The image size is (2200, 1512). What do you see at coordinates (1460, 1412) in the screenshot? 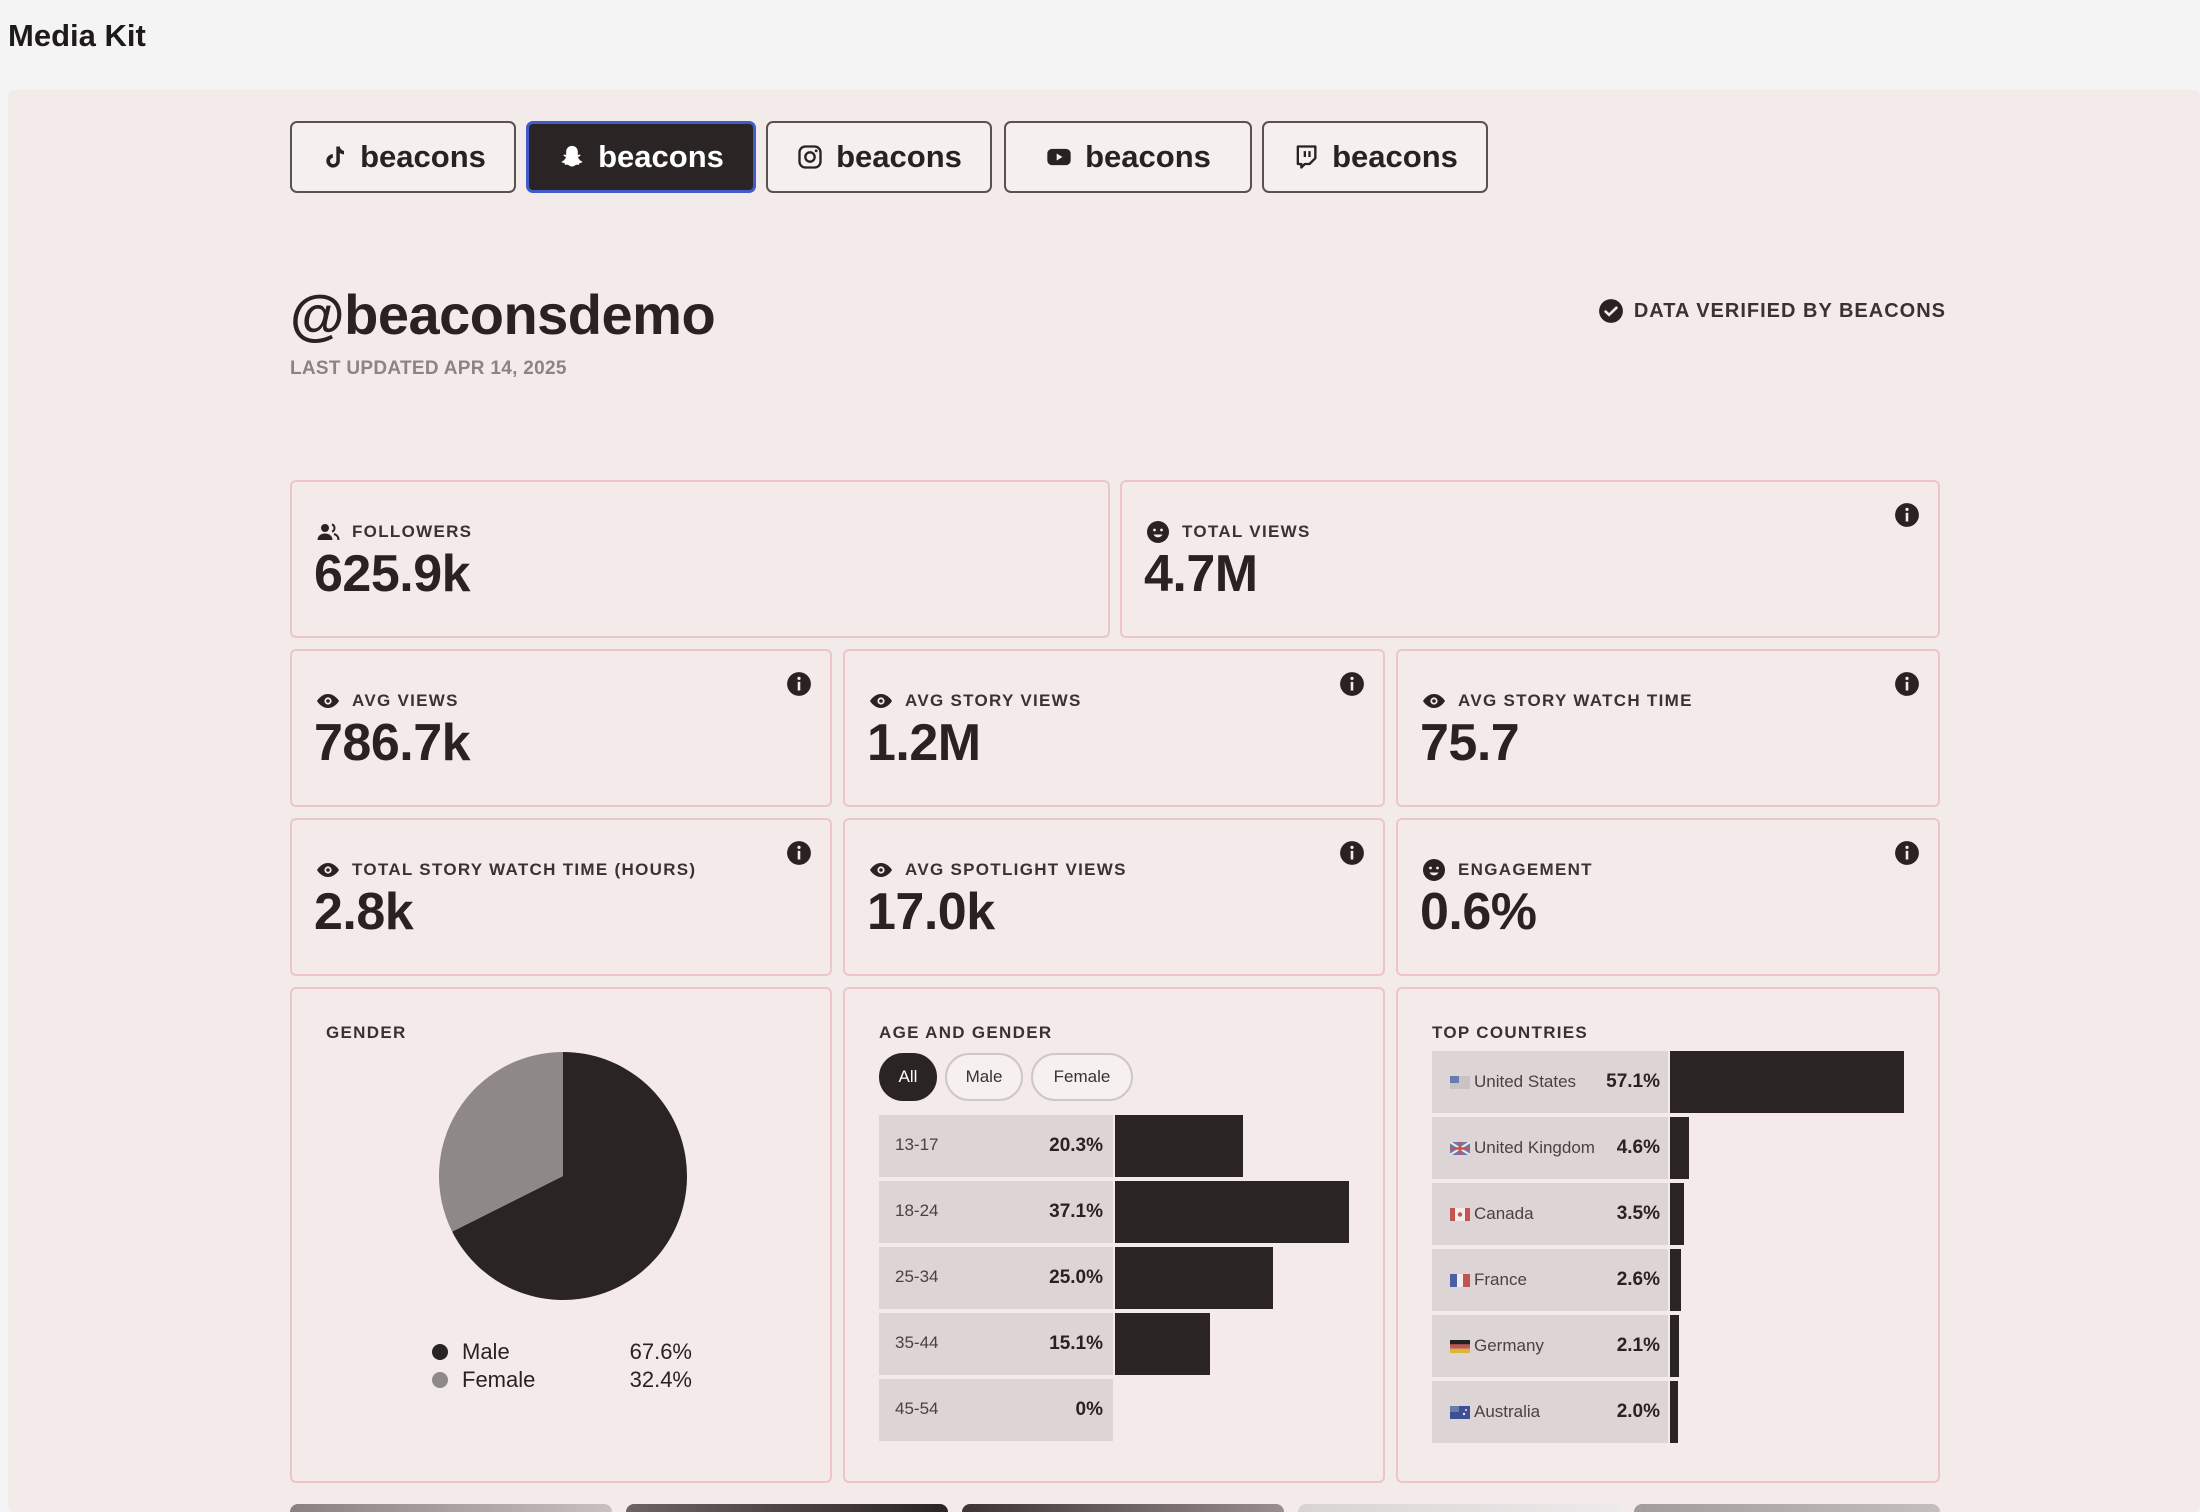
I see `australia-flag-icon` at bounding box center [1460, 1412].